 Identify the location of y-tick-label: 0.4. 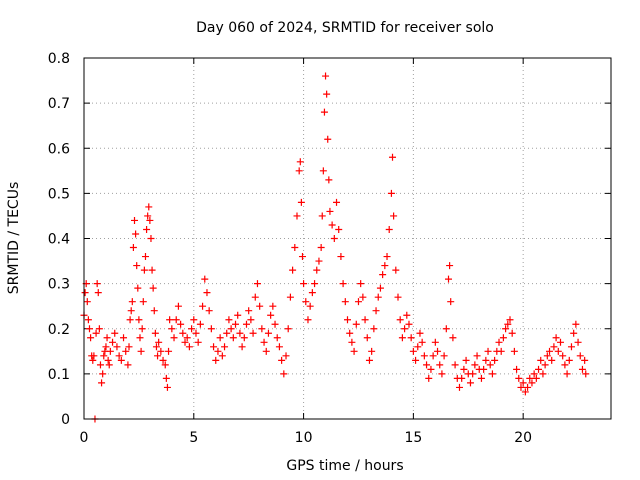
(59, 240).